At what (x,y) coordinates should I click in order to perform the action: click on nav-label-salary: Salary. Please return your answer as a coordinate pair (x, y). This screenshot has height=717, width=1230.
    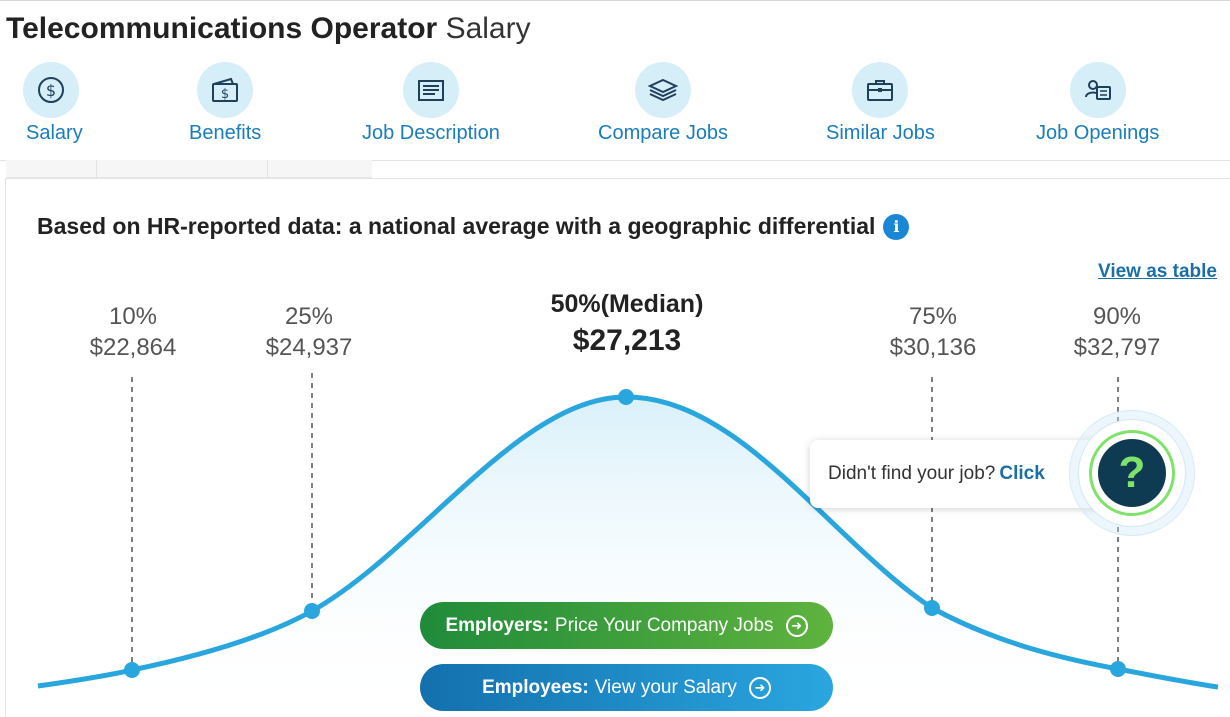
    Looking at the image, I should click on (54, 133).